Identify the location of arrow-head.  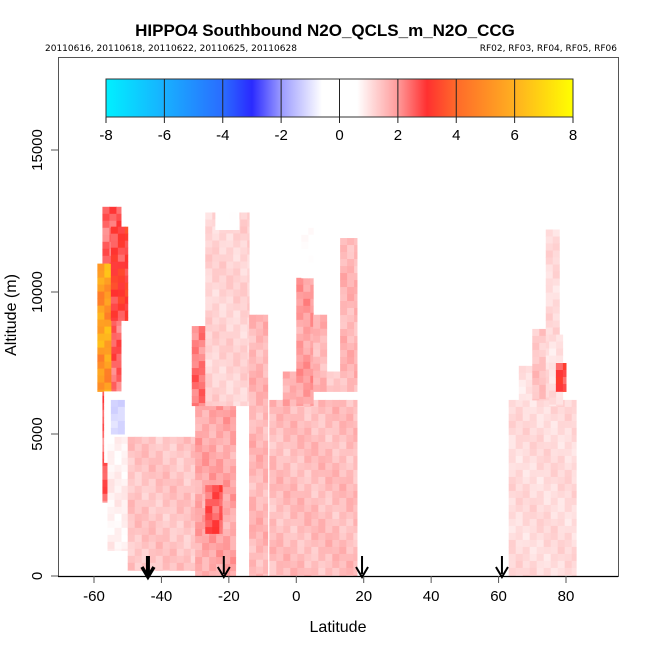
(362, 572).